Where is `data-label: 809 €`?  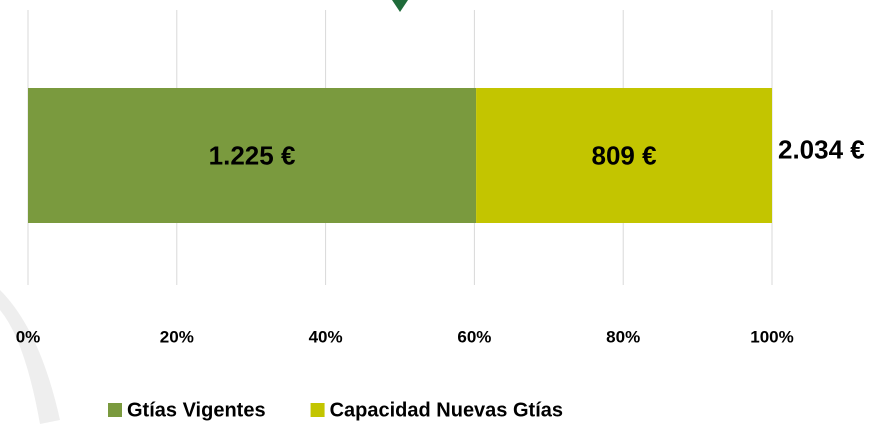
data-label: 809 € is located at coordinates (624, 155).